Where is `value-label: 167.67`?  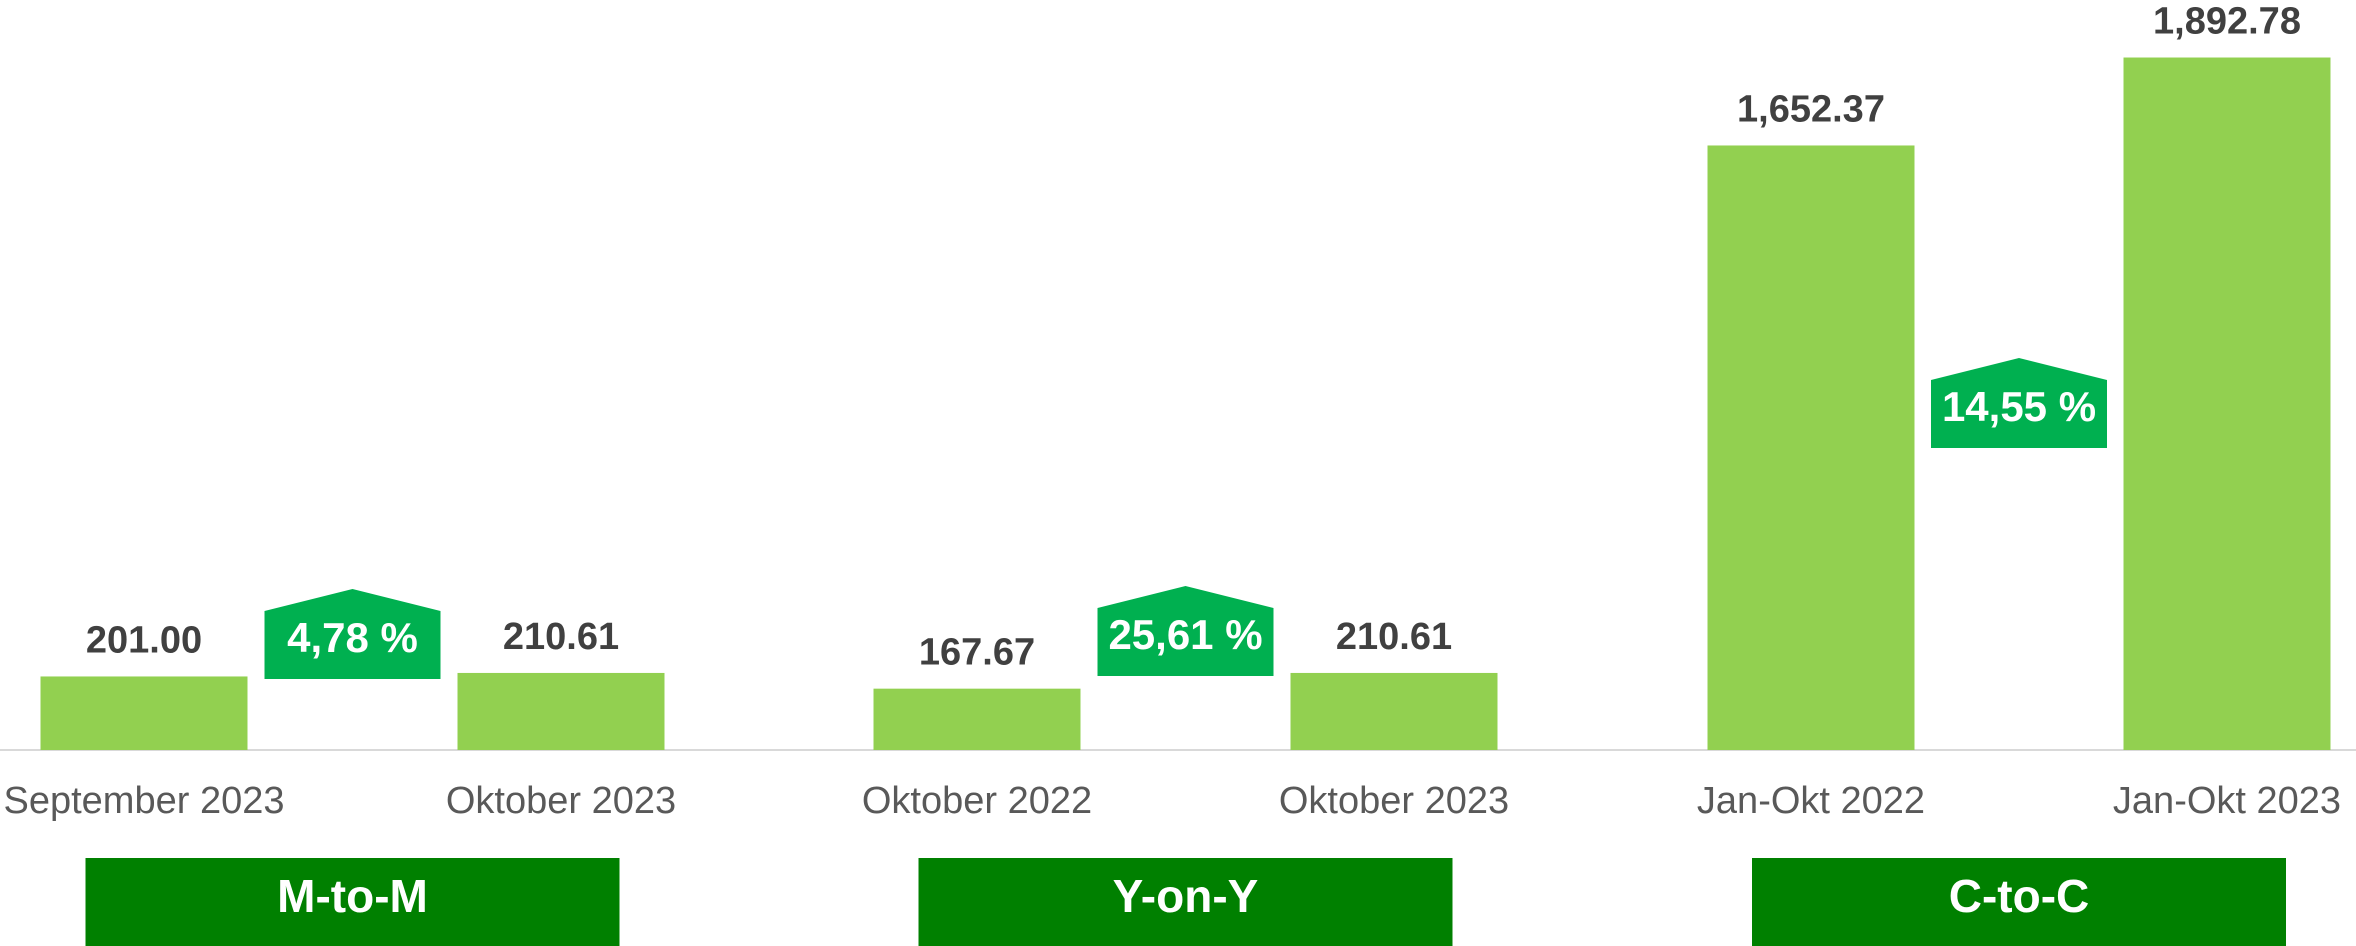 value-label: 167.67 is located at coordinates (977, 653).